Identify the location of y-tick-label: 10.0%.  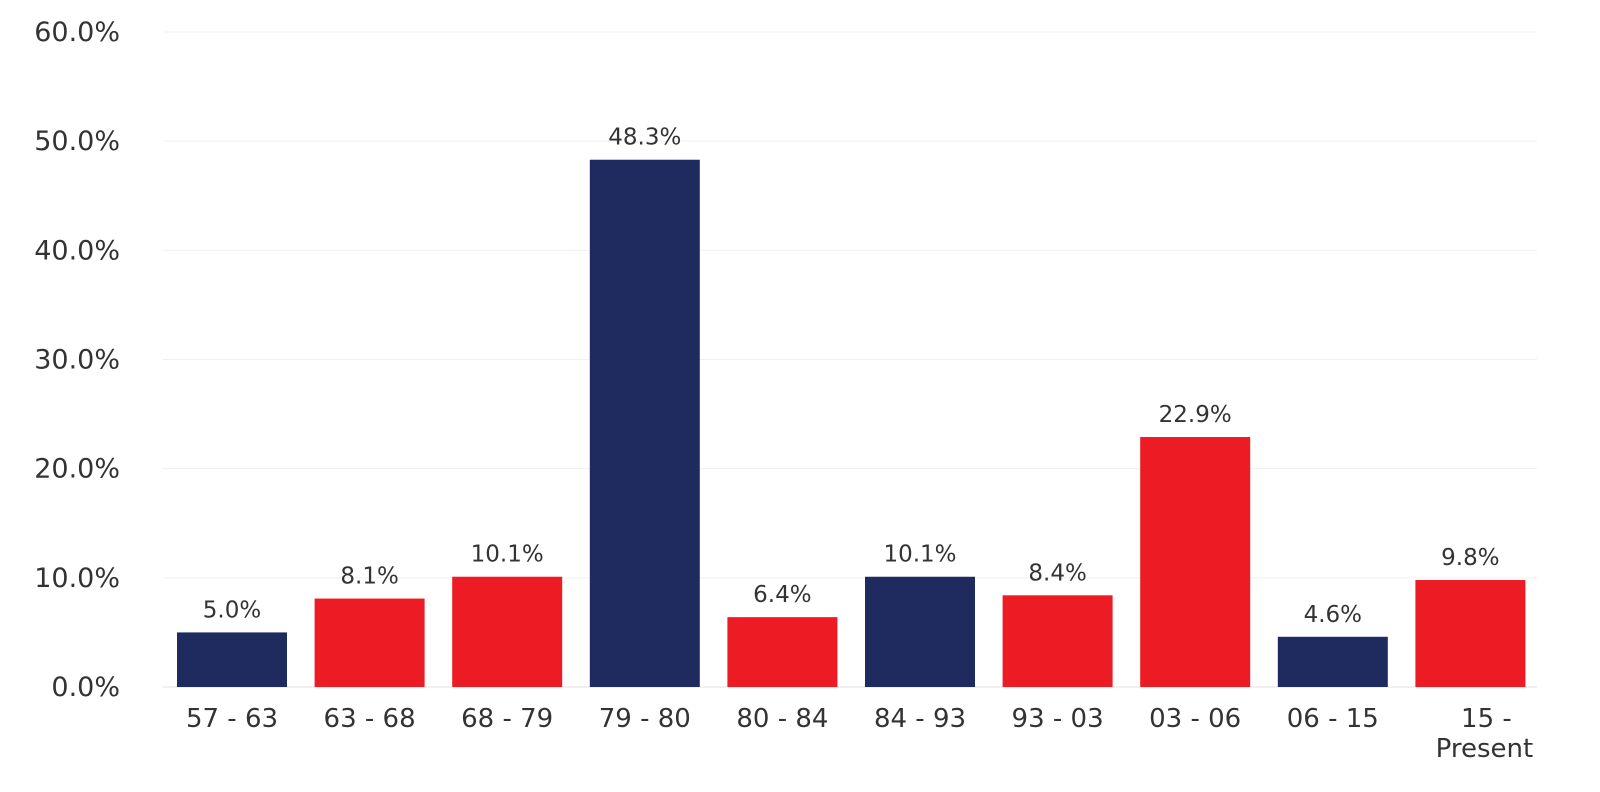
(77, 578).